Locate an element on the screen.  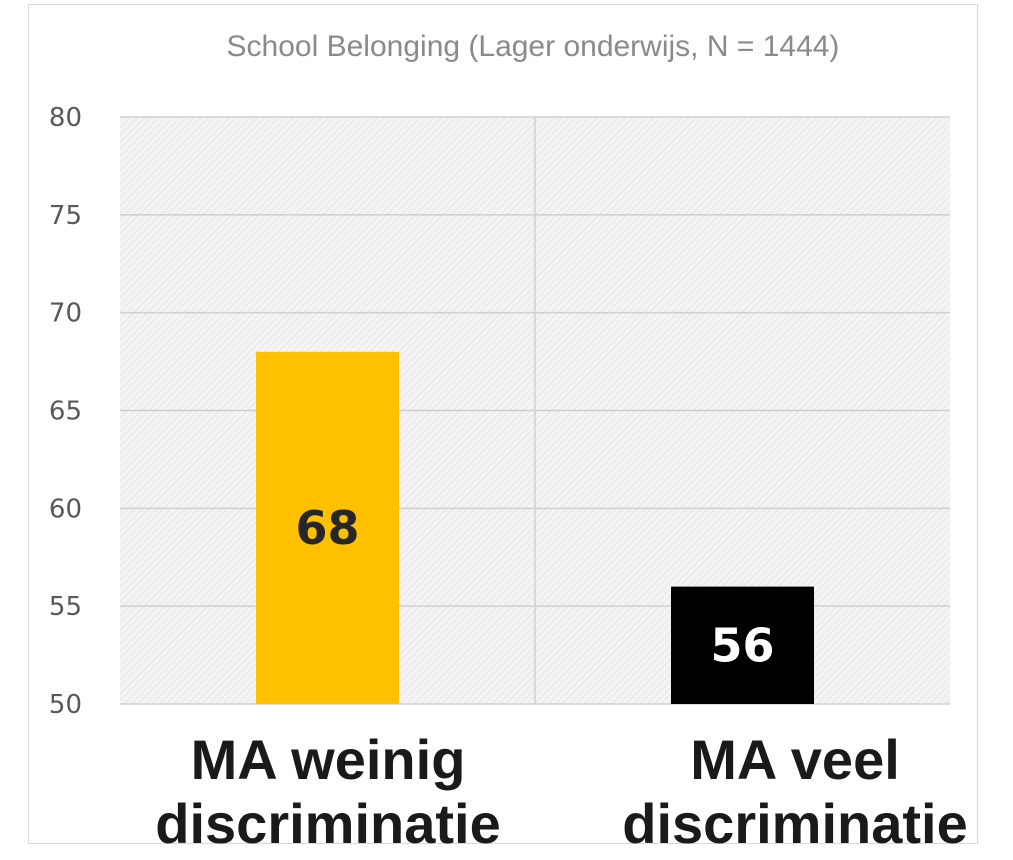
bar-value-label-1: 56 is located at coordinates (742, 645).